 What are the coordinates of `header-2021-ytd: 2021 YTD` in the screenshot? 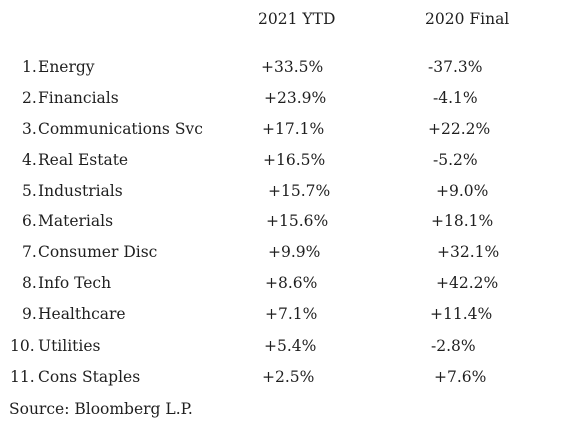 It's located at (297, 19).